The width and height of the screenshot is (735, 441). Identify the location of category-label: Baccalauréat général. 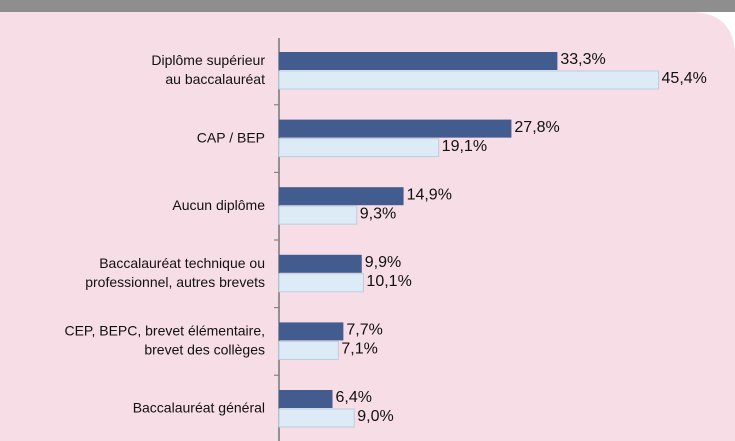
(199, 408).